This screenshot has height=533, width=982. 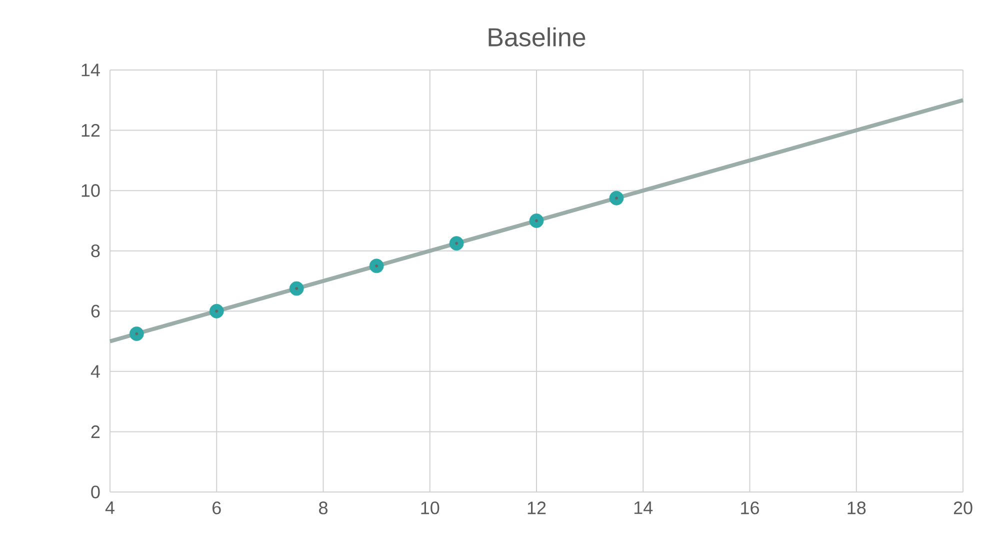 What do you see at coordinates (95, 492) in the screenshot?
I see `y-tick-label: 0` at bounding box center [95, 492].